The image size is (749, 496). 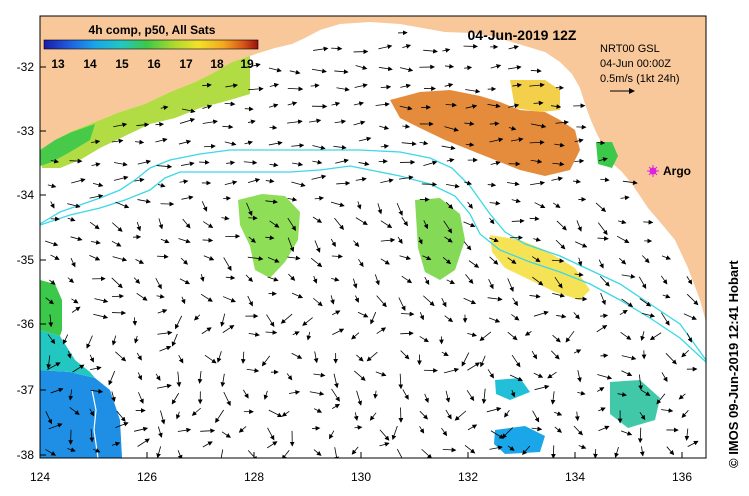 What do you see at coordinates (677, 171) in the screenshot?
I see `argo-label: Argo` at bounding box center [677, 171].